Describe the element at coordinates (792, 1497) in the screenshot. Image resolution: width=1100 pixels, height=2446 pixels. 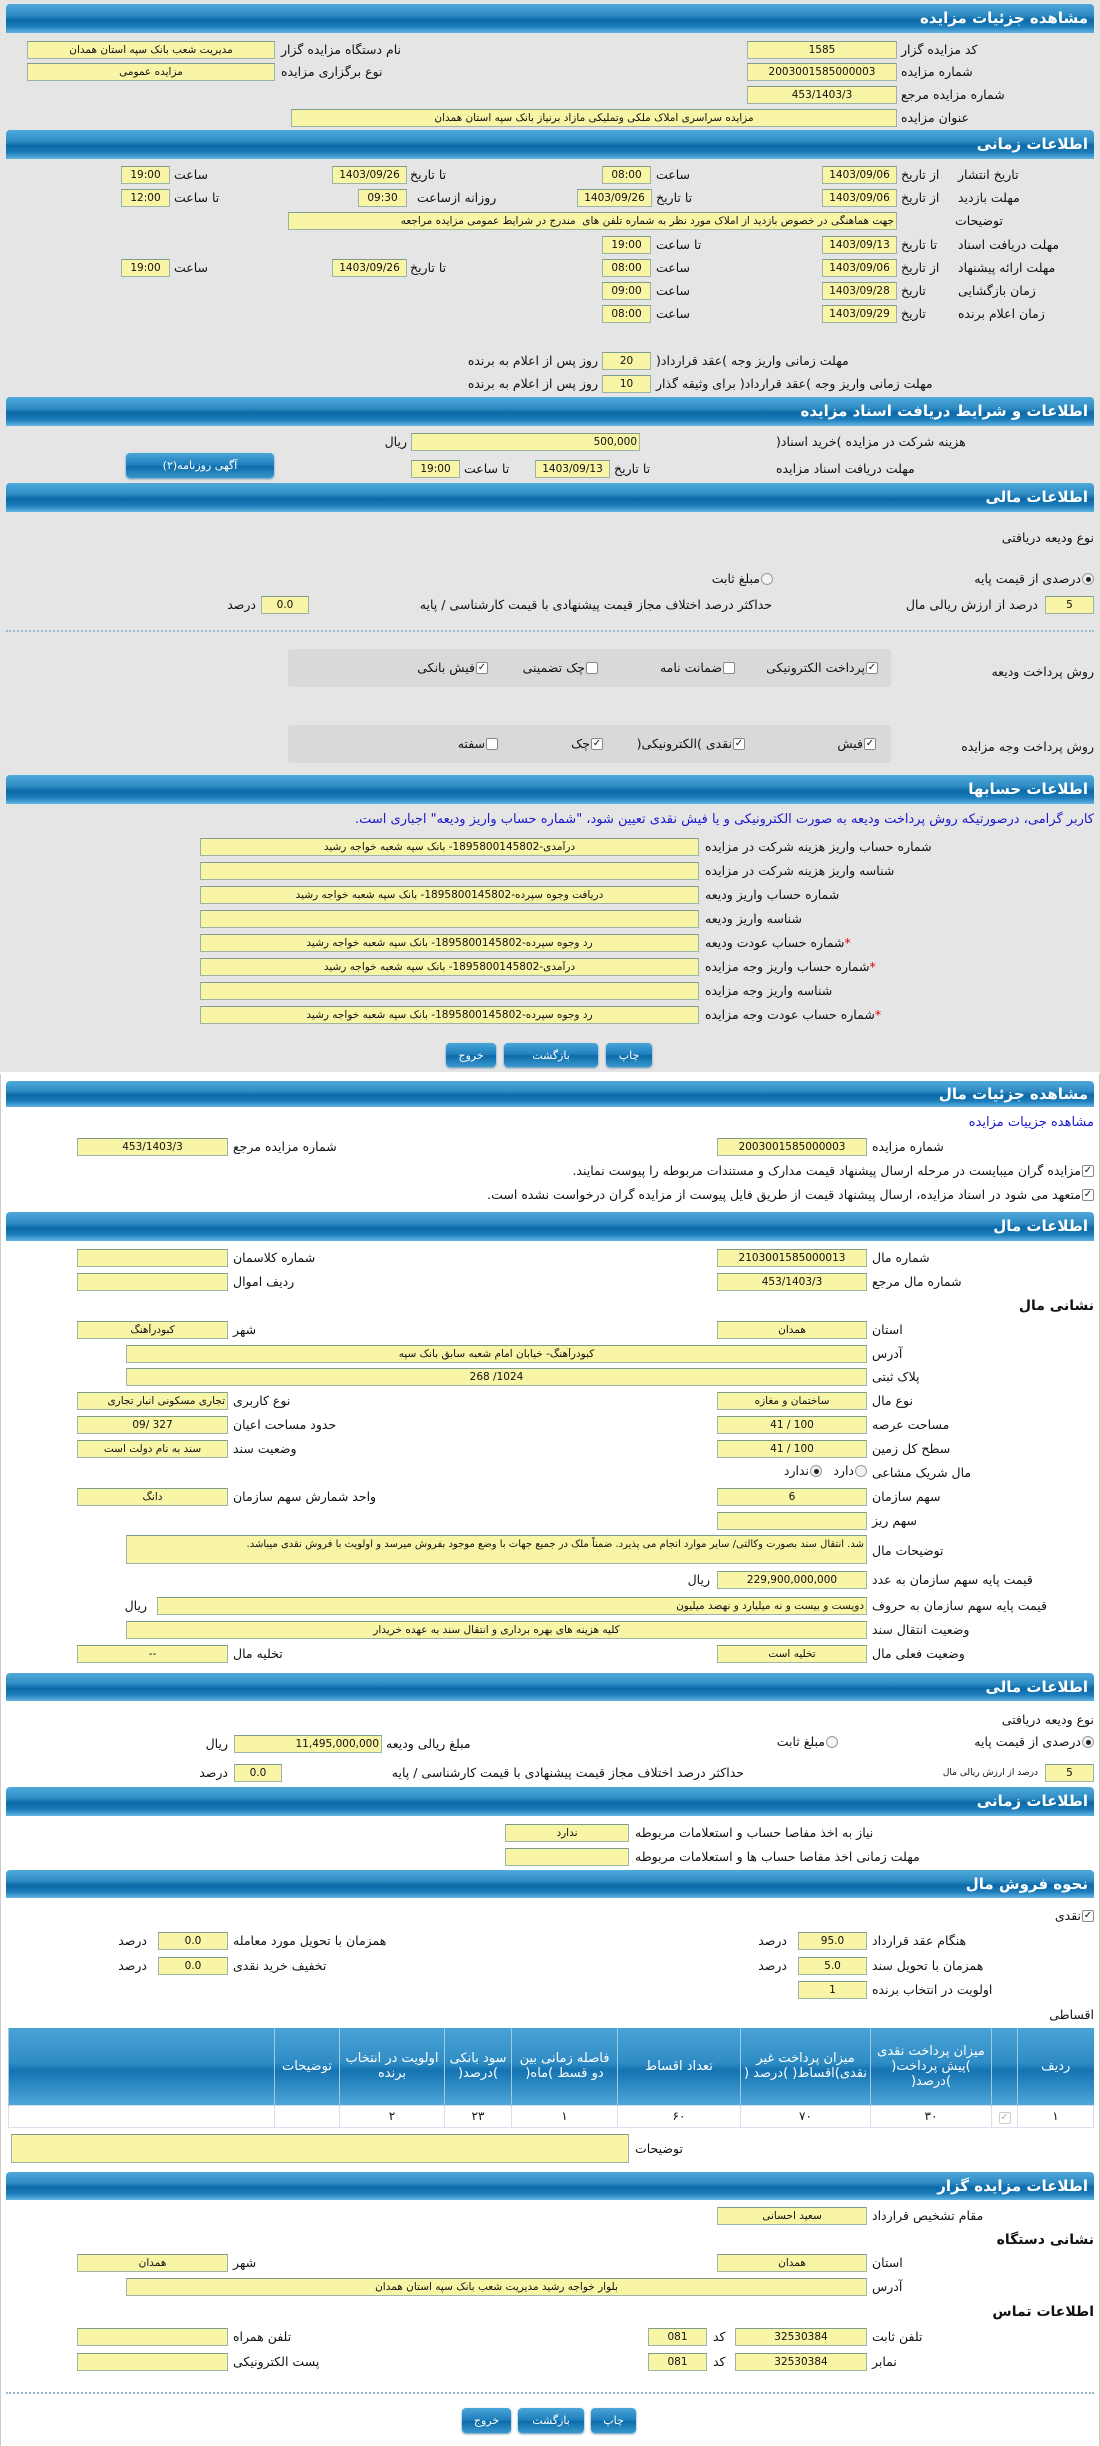
I see `share-field` at that location.